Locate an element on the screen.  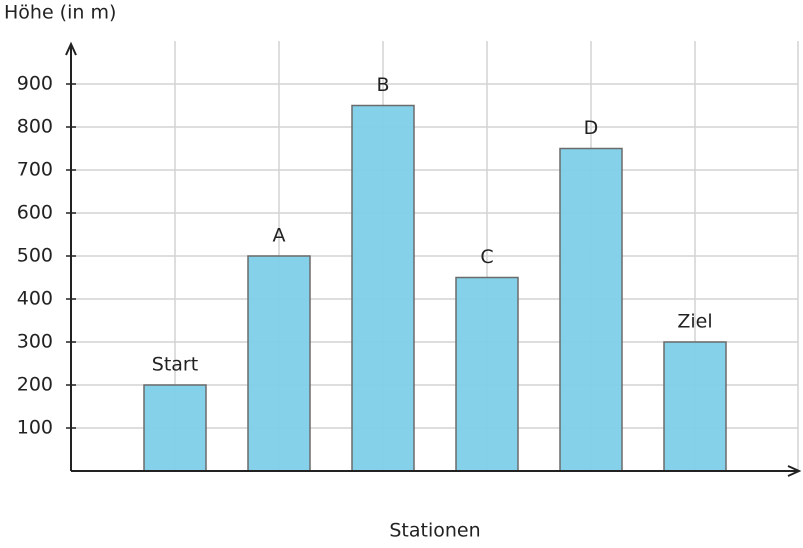
y-tick-label: 100 is located at coordinates (35, 428).